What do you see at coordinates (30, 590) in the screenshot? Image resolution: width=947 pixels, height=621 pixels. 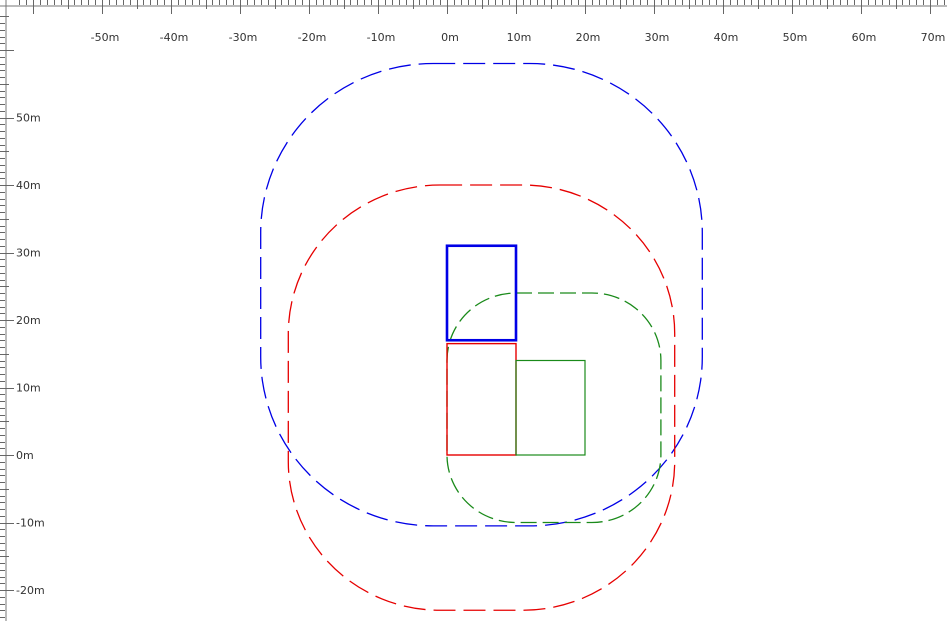 I see `left-ruler-label: -20m` at bounding box center [30, 590].